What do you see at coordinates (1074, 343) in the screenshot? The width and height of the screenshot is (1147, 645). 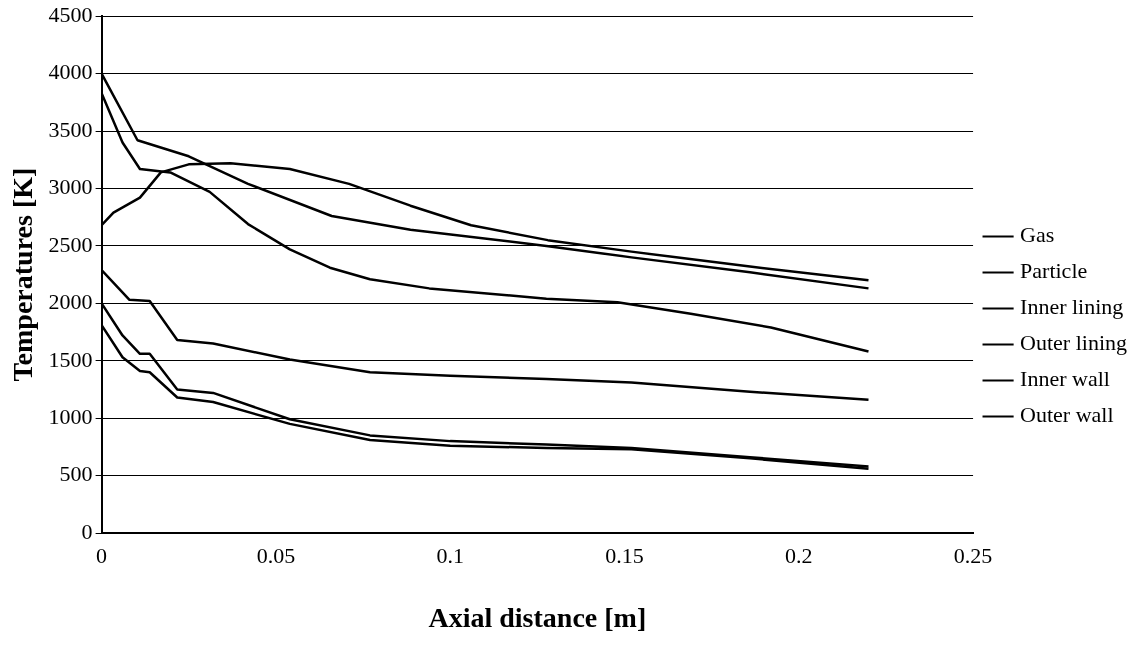 I see `legend-label: Outer lining` at bounding box center [1074, 343].